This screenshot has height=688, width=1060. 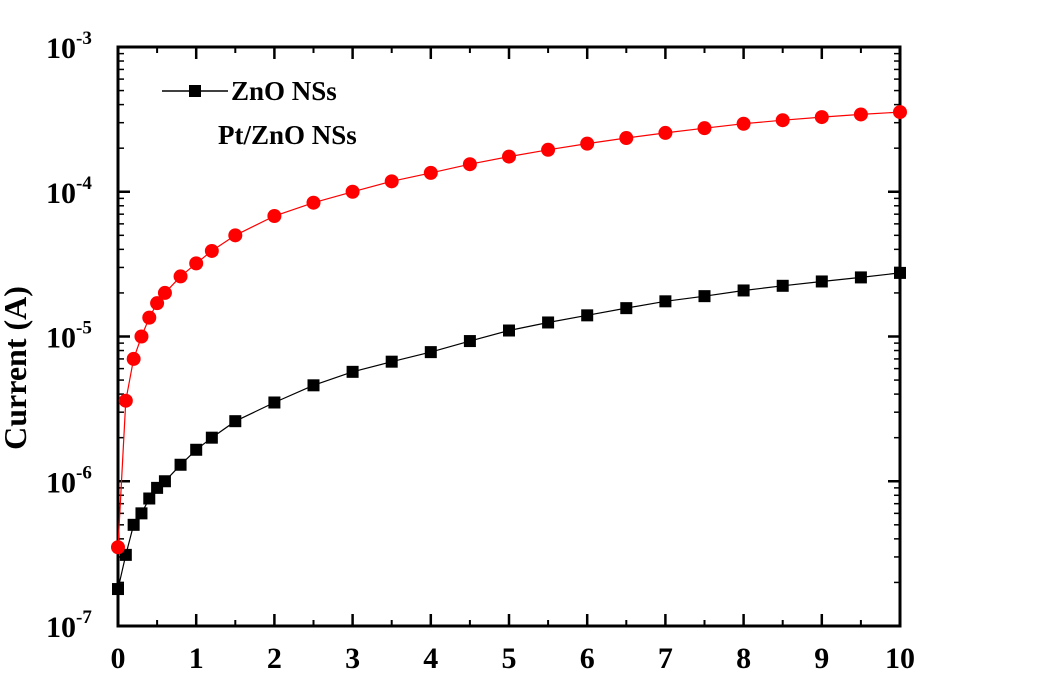 I want to click on x-tick-label: 4, so click(x=430, y=658).